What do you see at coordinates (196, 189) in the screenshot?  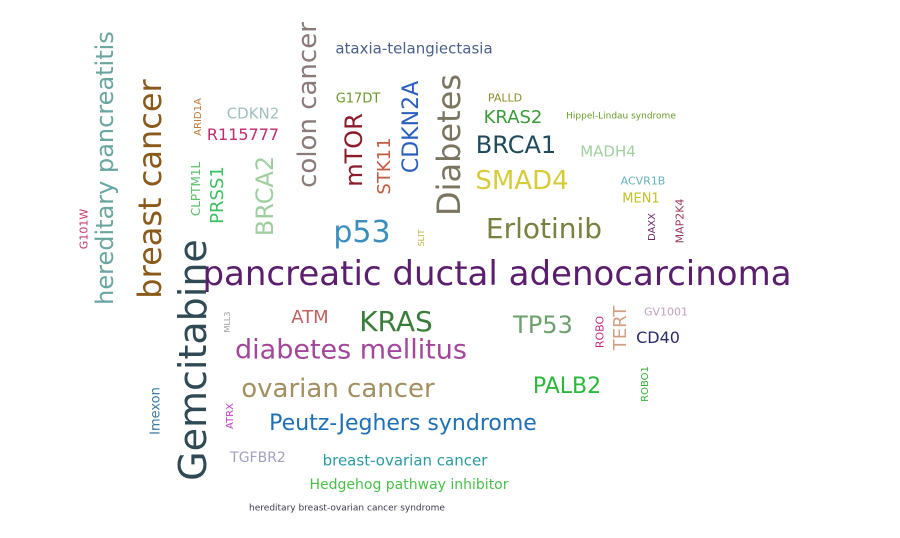 I see `word-clptm1l: CLPTM1L` at bounding box center [196, 189].